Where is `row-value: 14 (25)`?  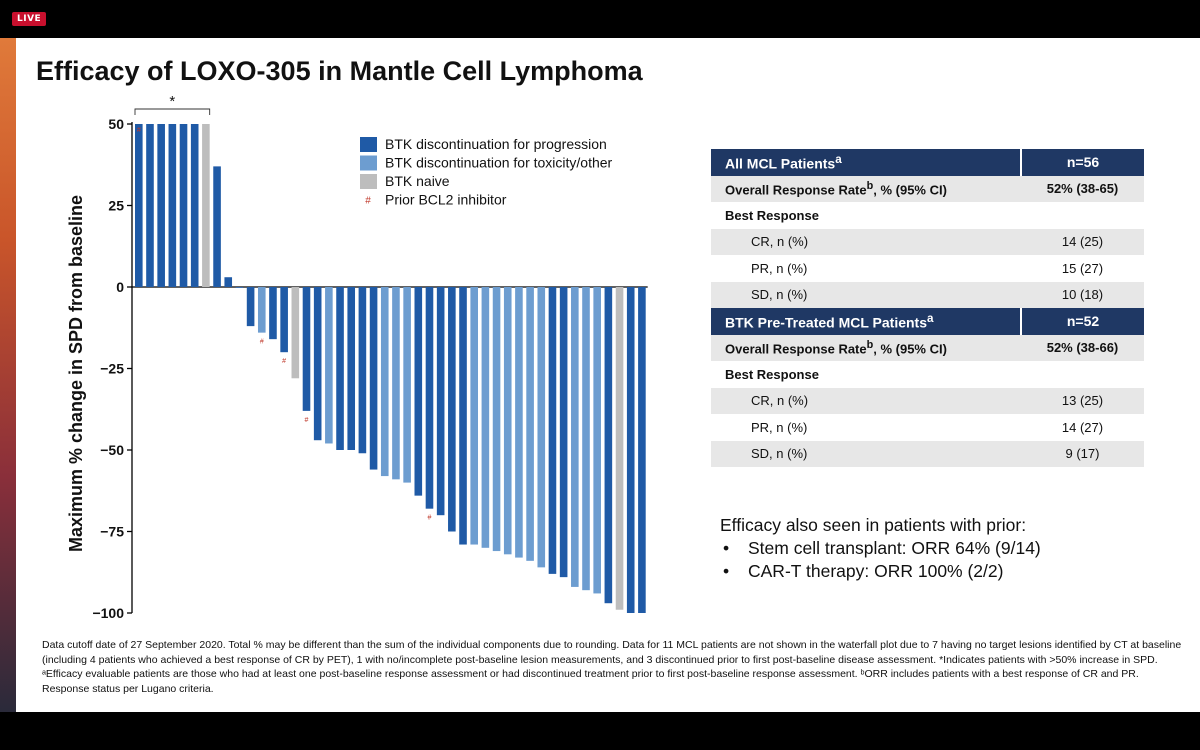 row-value: 14 (25) is located at coordinates (1082, 241).